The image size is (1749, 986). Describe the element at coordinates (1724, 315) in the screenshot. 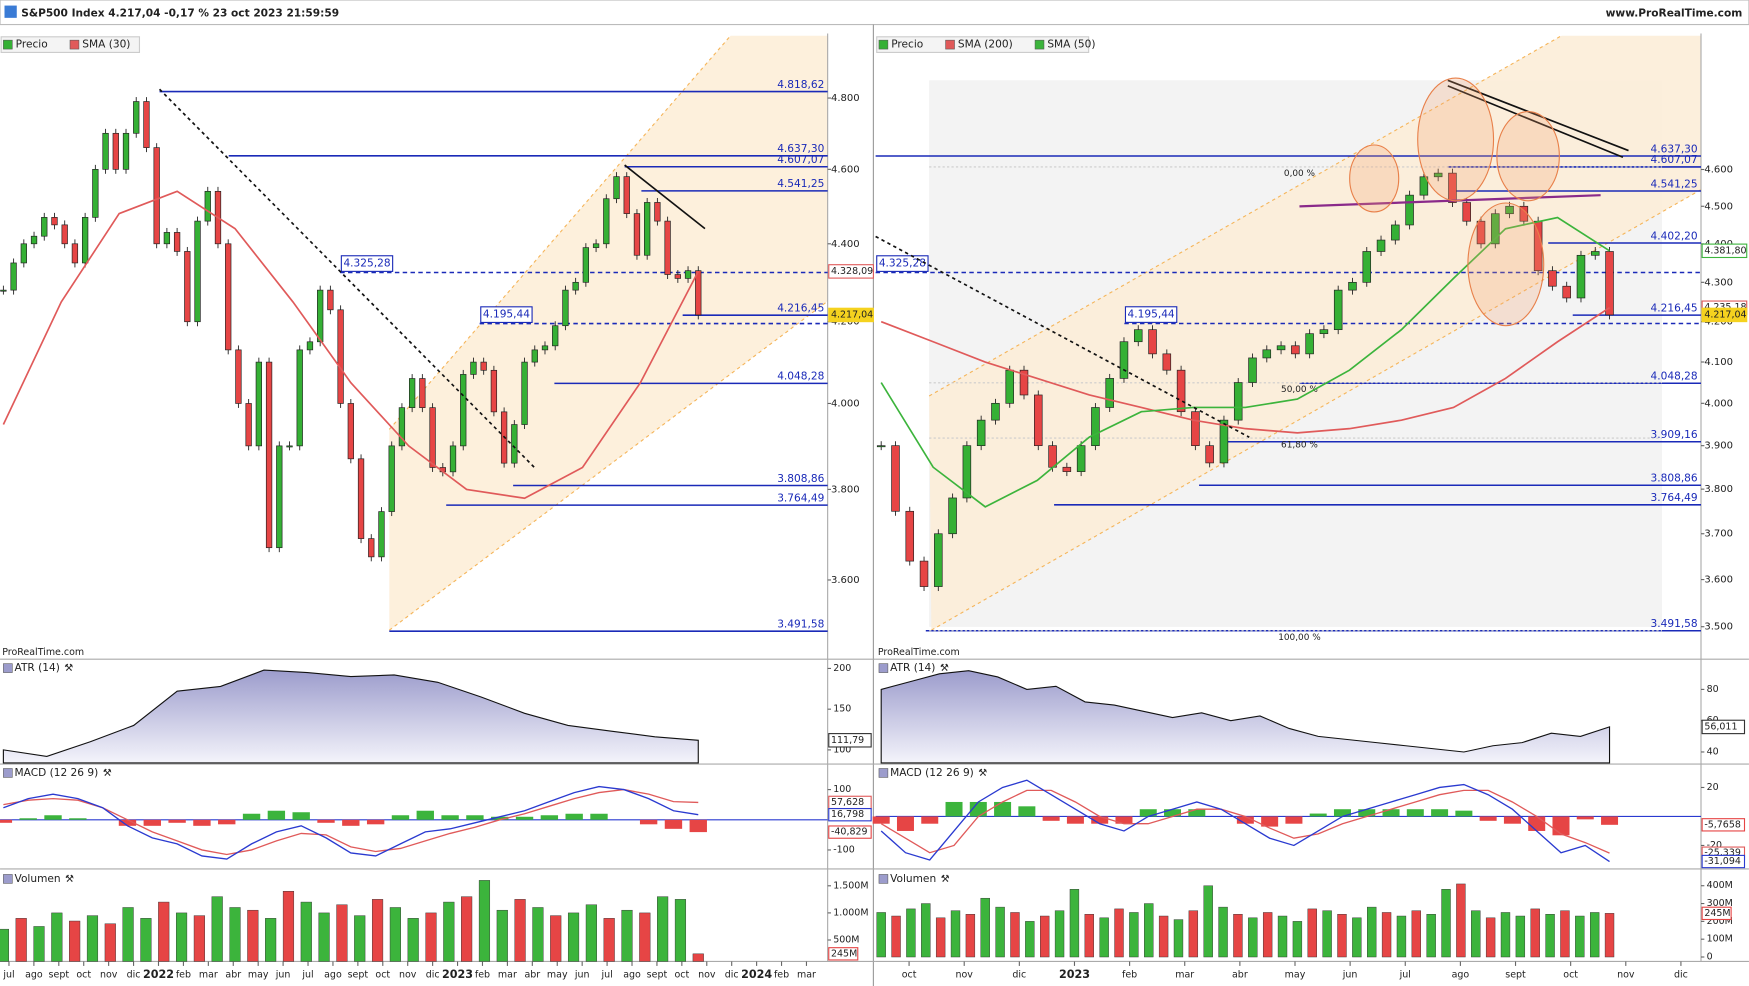

I see `price-badge` at that location.